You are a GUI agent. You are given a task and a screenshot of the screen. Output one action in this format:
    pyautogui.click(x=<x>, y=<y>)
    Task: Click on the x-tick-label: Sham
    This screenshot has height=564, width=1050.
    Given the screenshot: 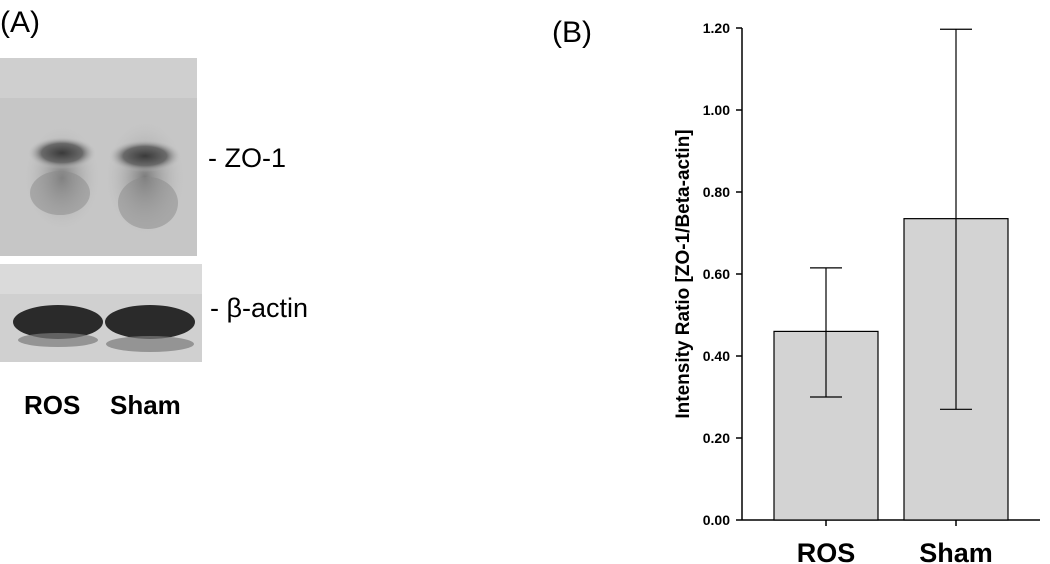 What is the action you would take?
    pyautogui.click(x=956, y=551)
    